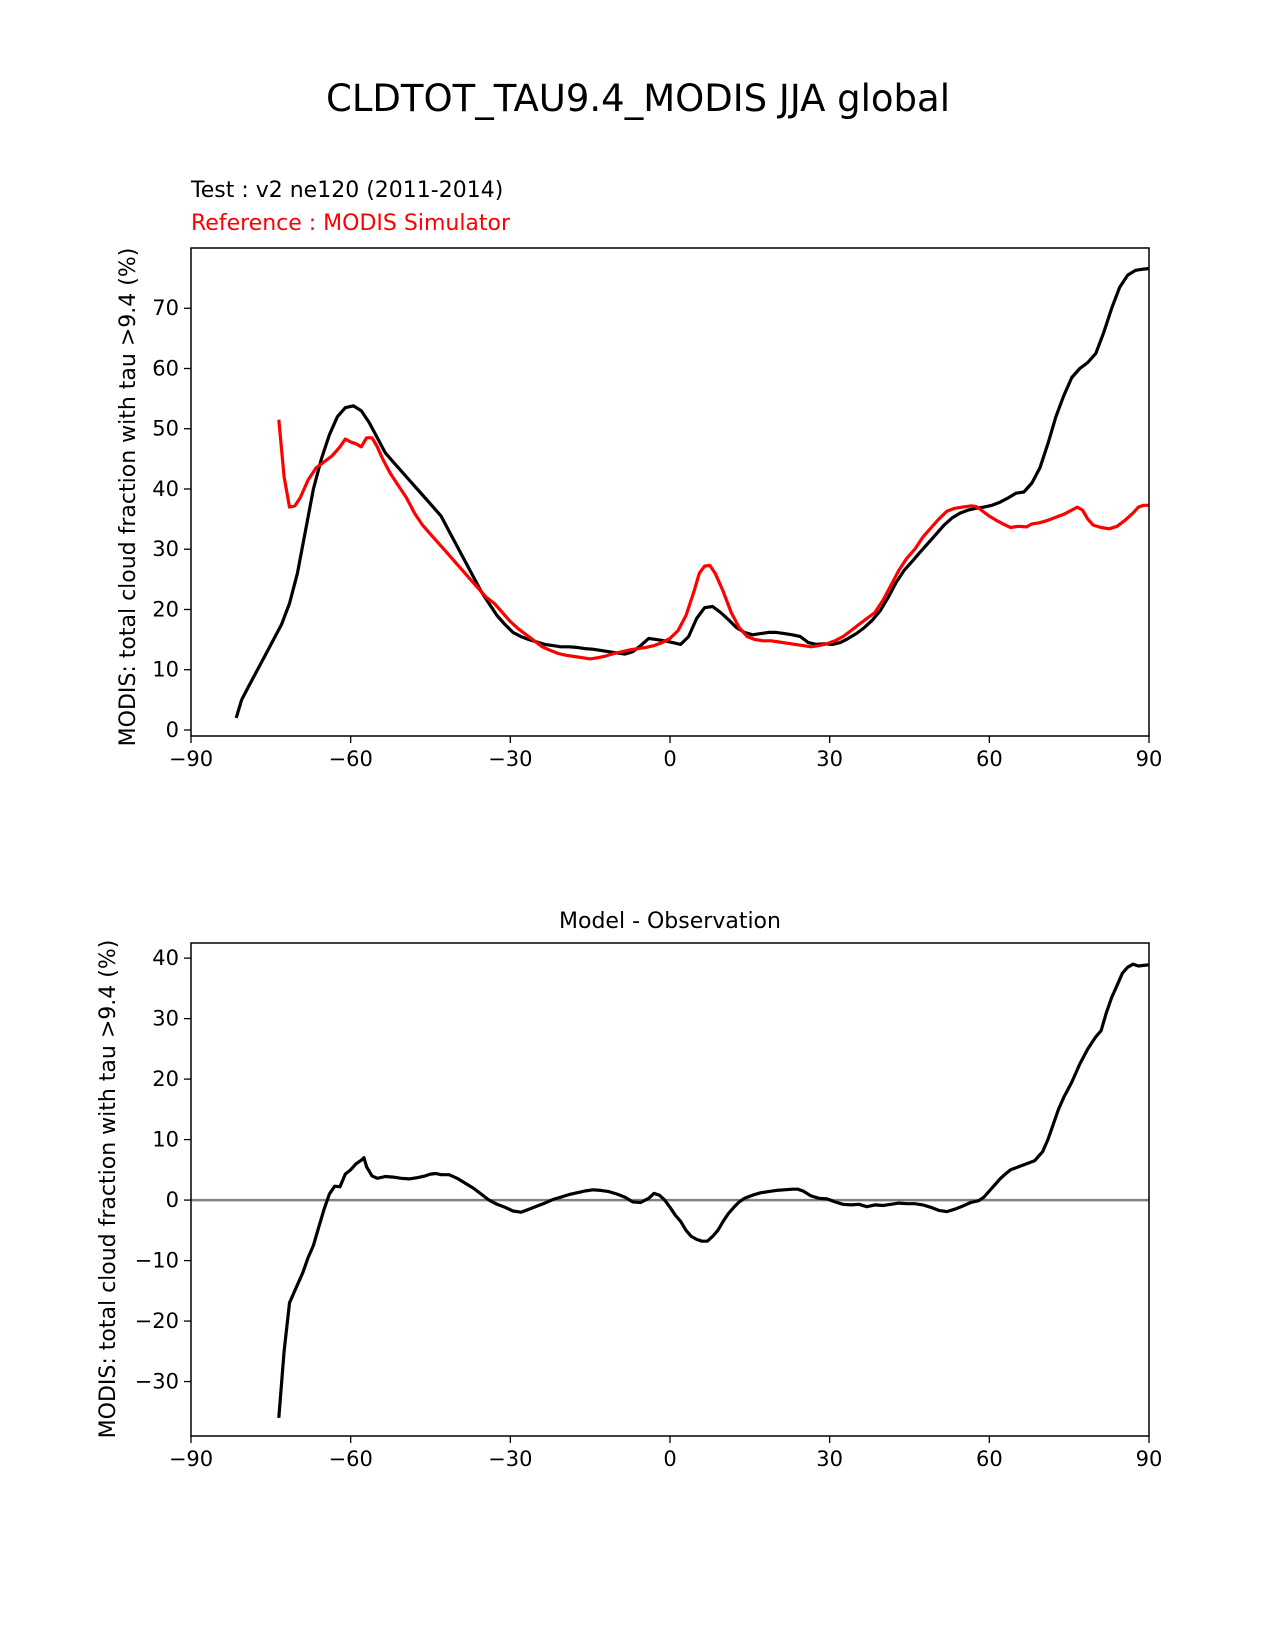 This screenshot has height=1650, width=1275. I want to click on bottom-title: Model - Observation, so click(670, 921).